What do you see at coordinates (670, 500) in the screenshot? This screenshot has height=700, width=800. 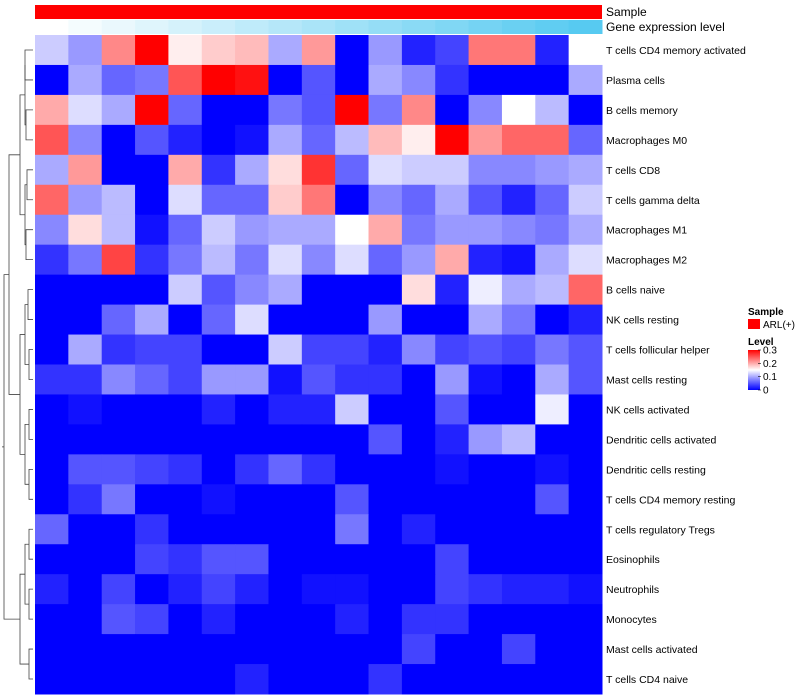 I see `row-label: T cells CD4 memory resting` at bounding box center [670, 500].